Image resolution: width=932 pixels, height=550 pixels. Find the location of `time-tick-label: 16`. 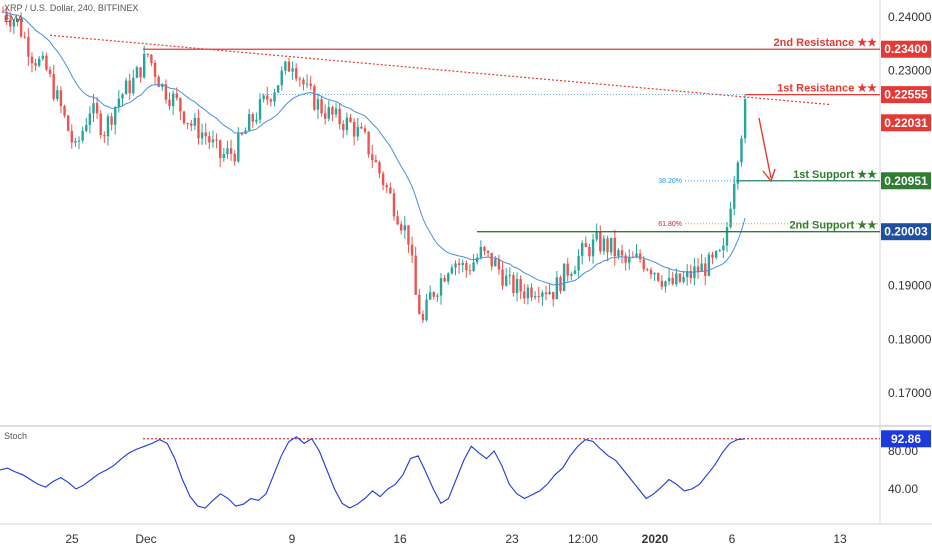

time-tick-label: 16 is located at coordinates (400, 539).